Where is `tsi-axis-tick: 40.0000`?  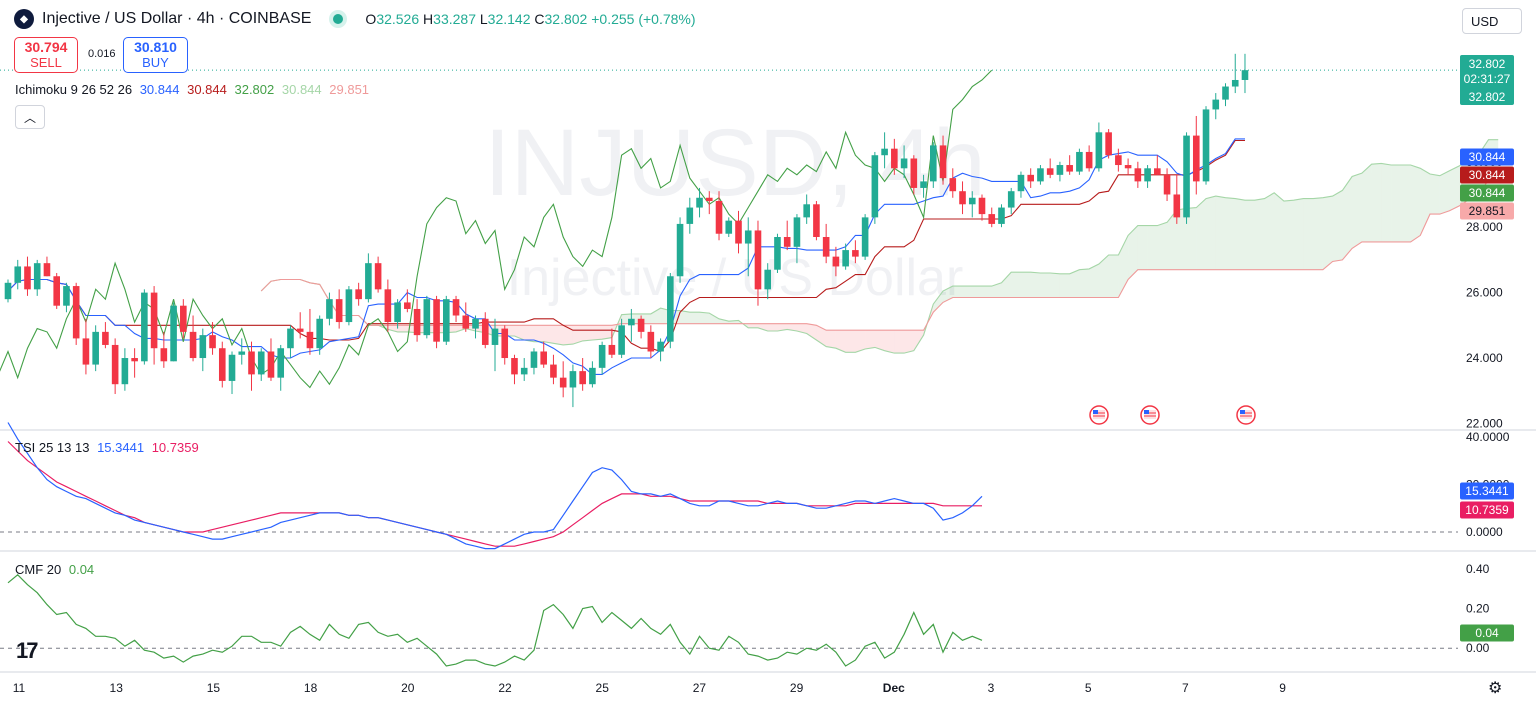
tsi-axis-tick: 40.0000 is located at coordinates (1488, 437).